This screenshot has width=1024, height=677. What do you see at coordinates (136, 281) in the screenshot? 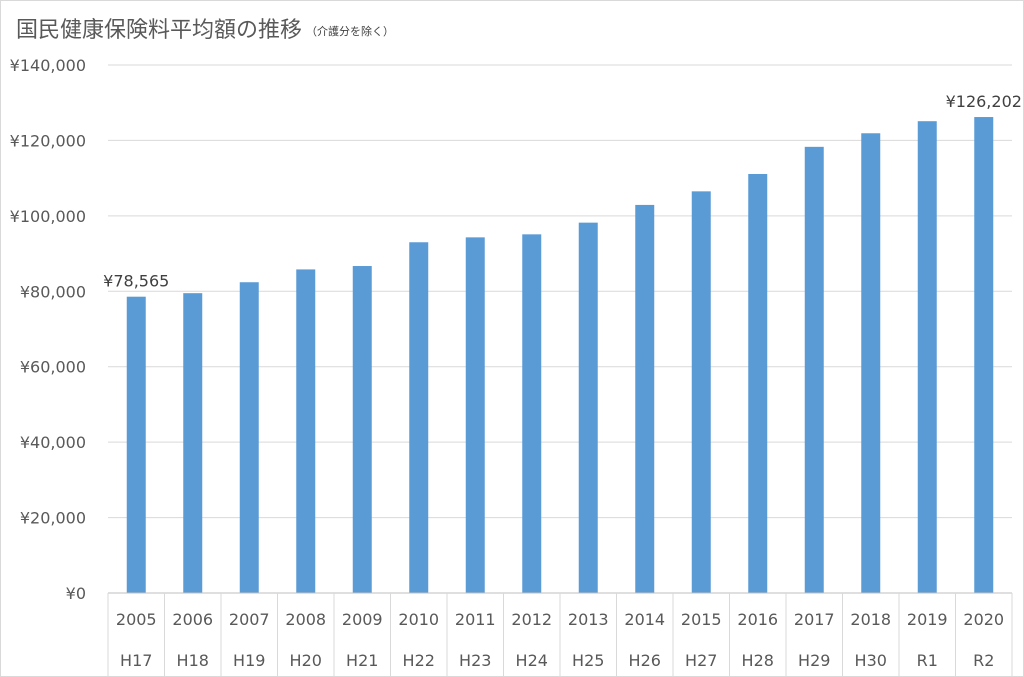
I see `data-label: ¥78,565` at bounding box center [136, 281].